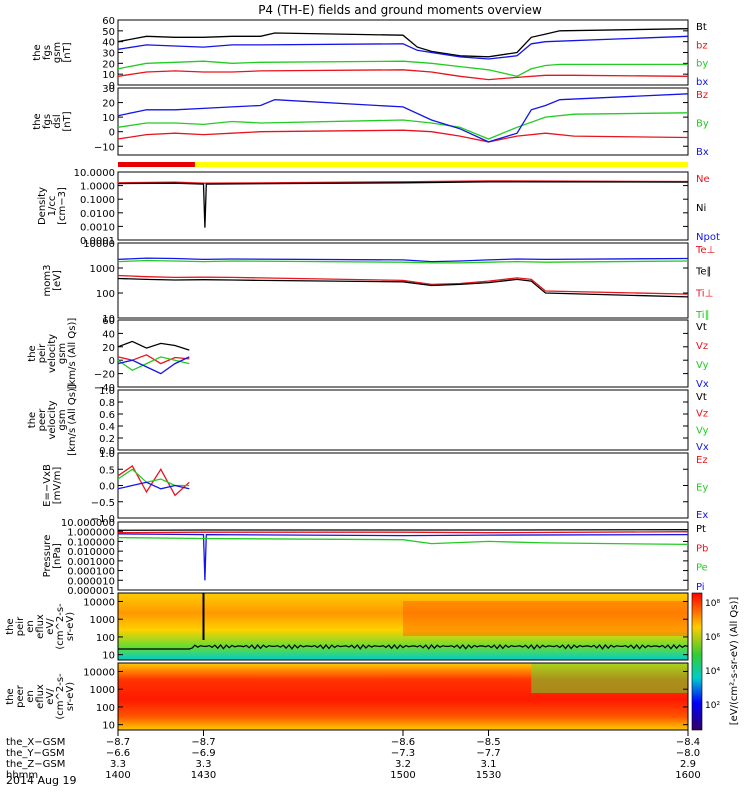 Image resolution: width=750 pixels, height=800 pixels. Describe the element at coordinates (117, 775) in the screenshot. I see `x-row-value: 1400` at that location.